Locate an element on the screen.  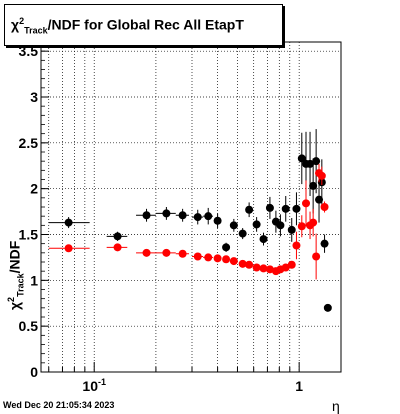
y-tick-label: 1.5 is located at coordinates (29, 235).